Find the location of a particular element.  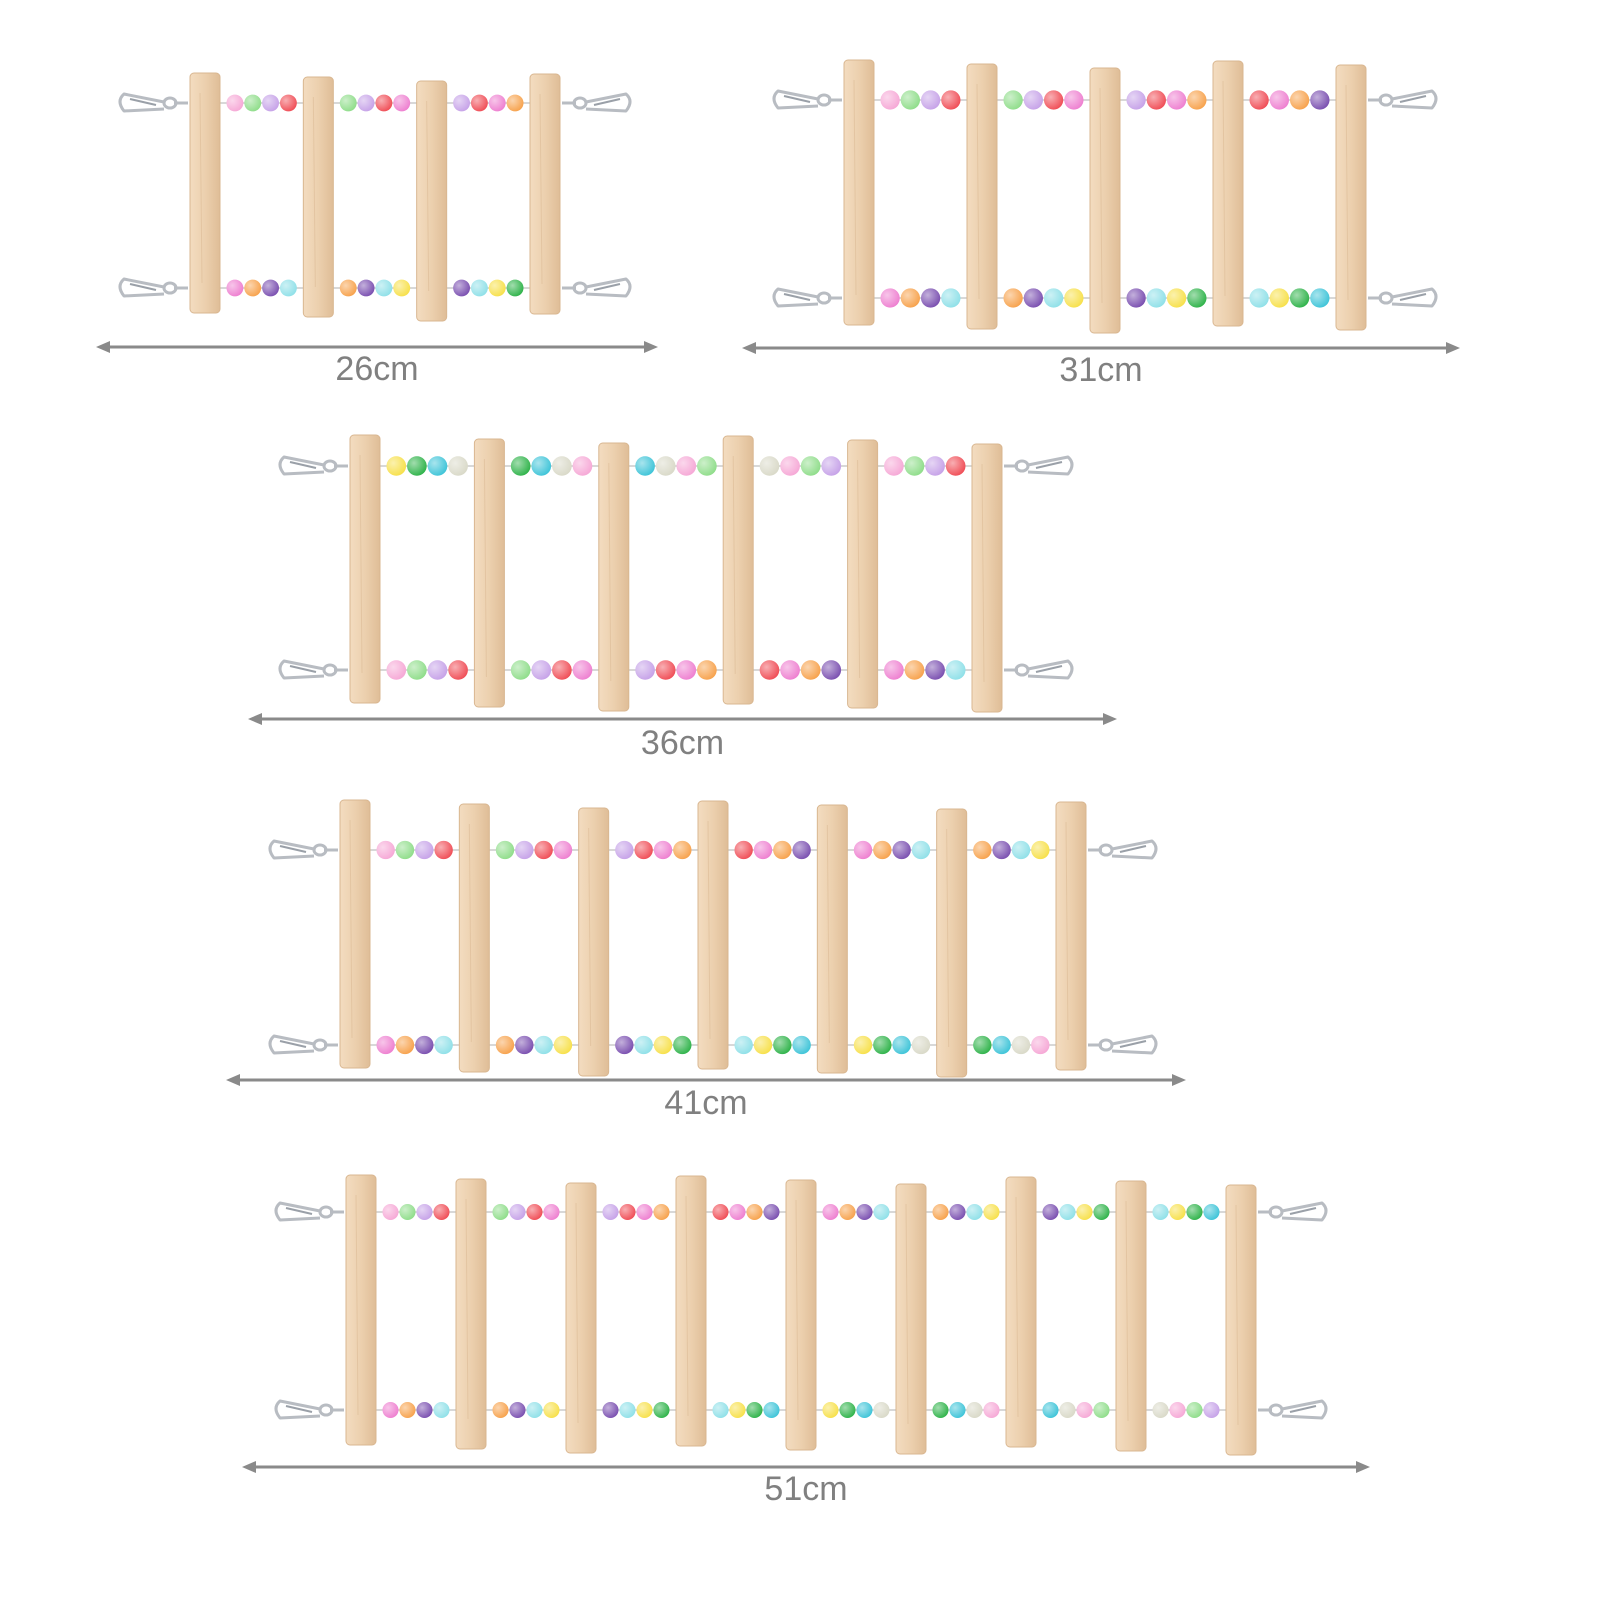

ladder-51cm is located at coordinates (806, 1323).